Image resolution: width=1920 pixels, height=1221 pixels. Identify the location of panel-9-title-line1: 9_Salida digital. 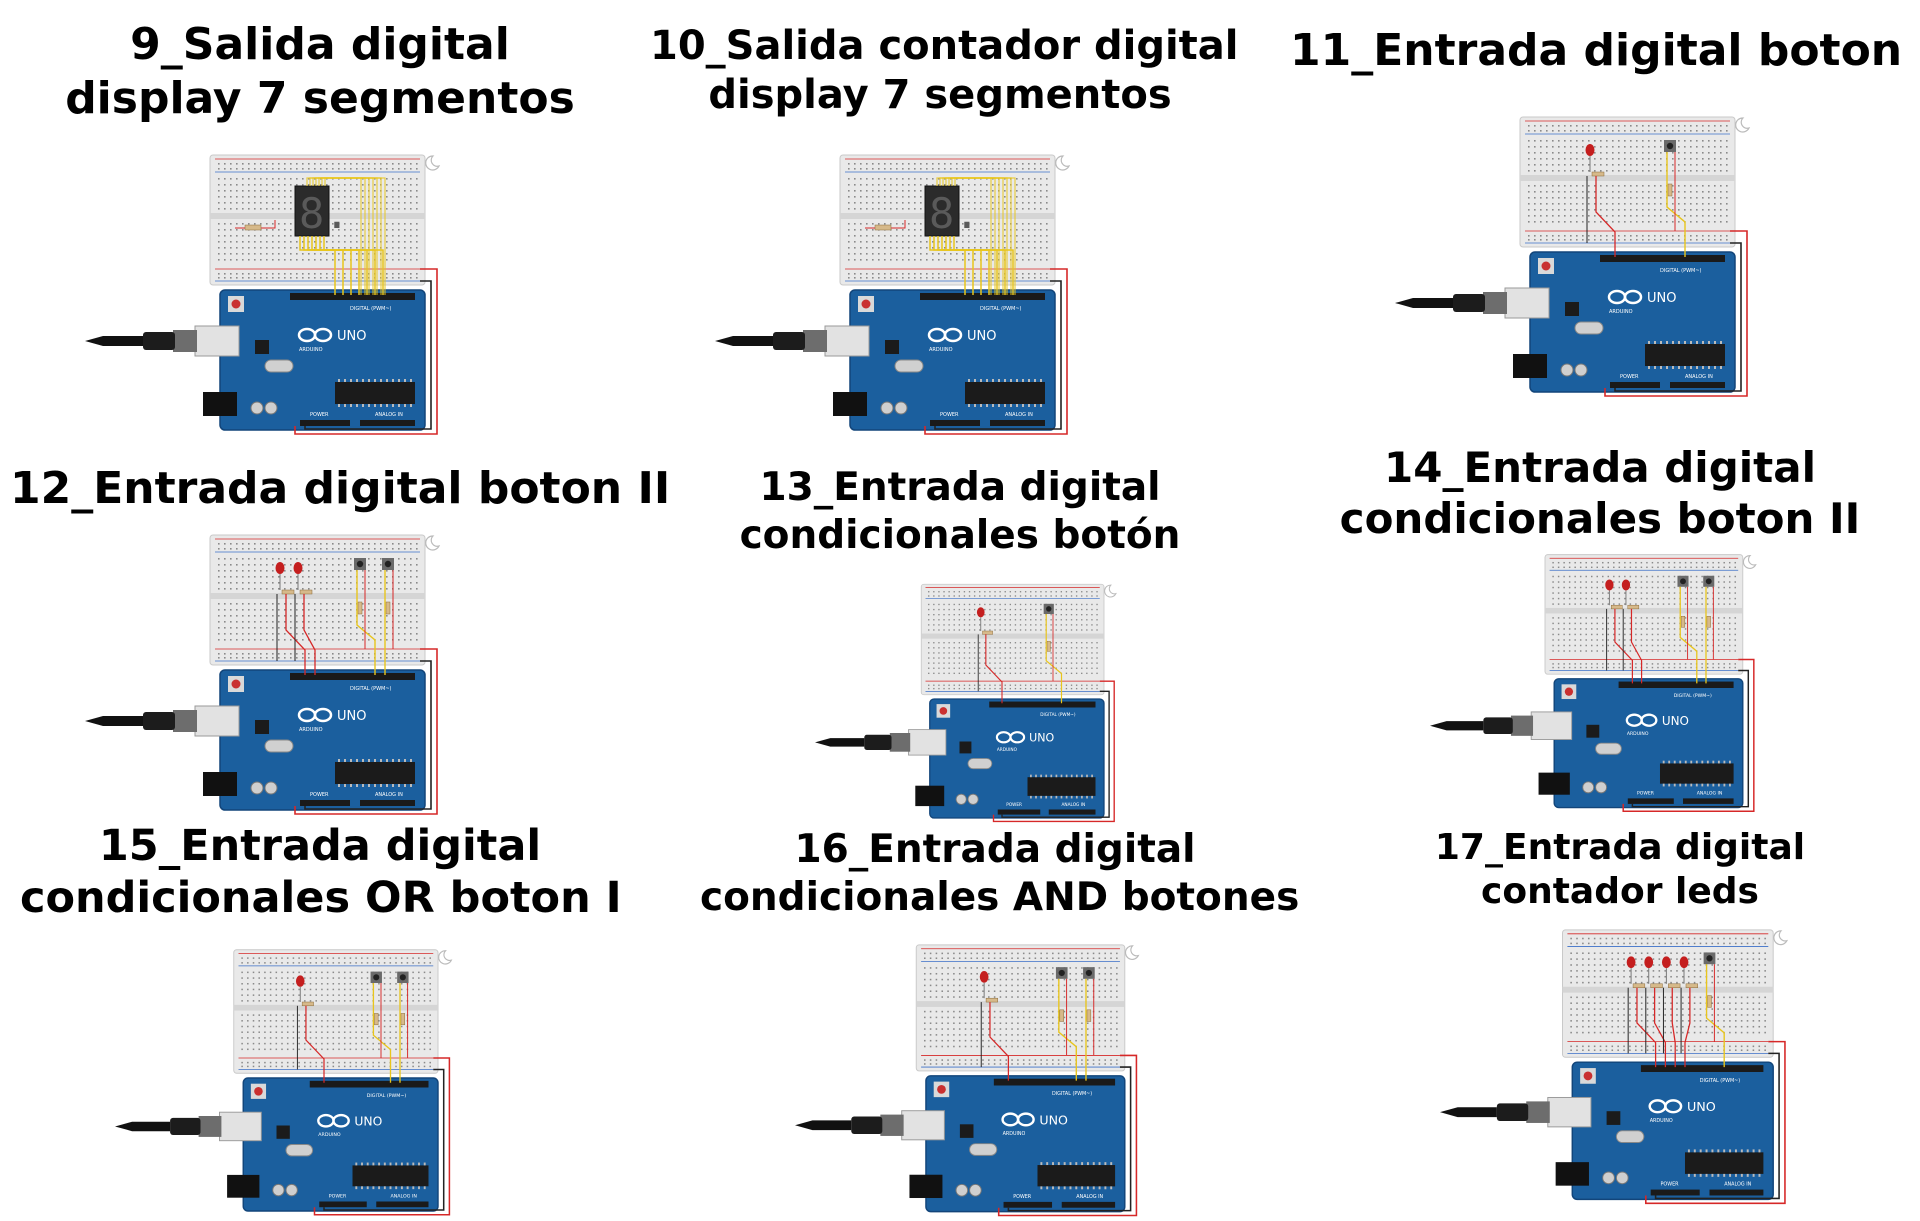
(320, 45).